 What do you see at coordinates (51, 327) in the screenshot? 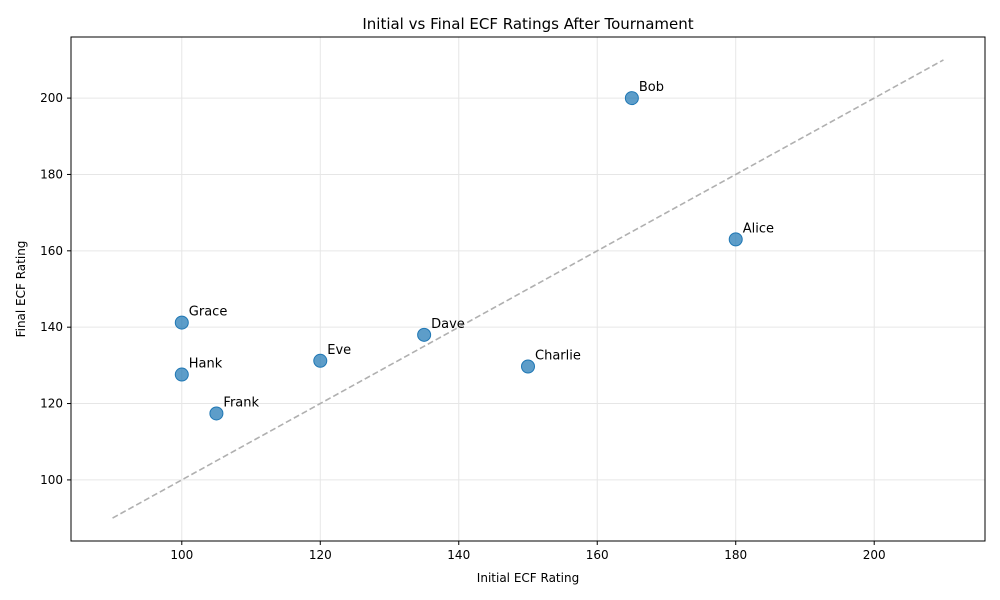
I see `y-tick-label: 140` at bounding box center [51, 327].